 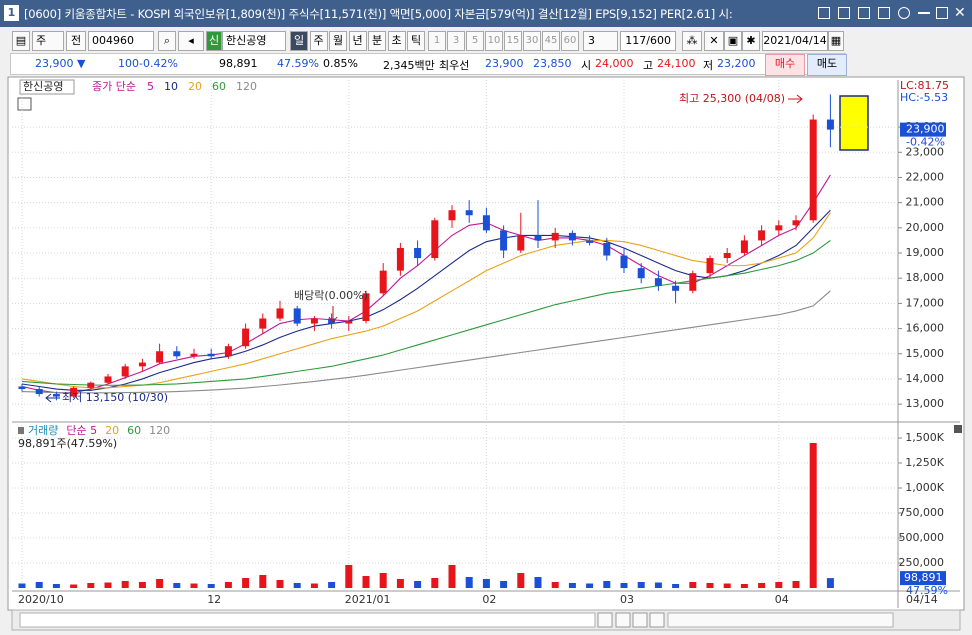 I want to click on scroll-track, so click(x=307, y=620).